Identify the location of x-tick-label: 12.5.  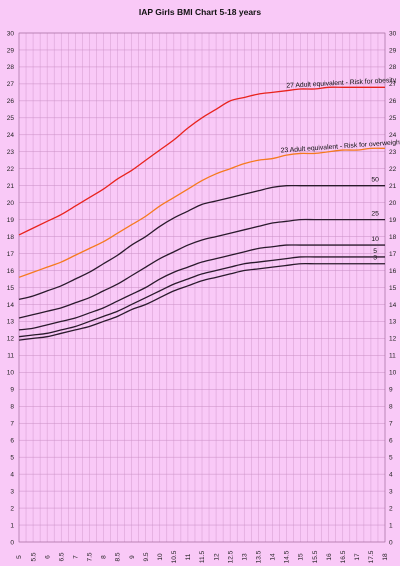
(230, 556).